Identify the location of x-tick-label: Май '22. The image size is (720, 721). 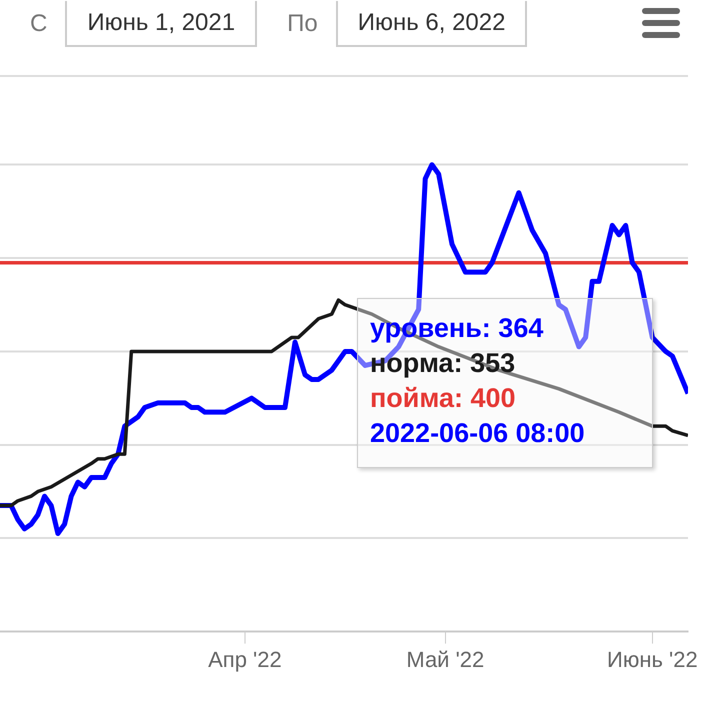
(445, 659).